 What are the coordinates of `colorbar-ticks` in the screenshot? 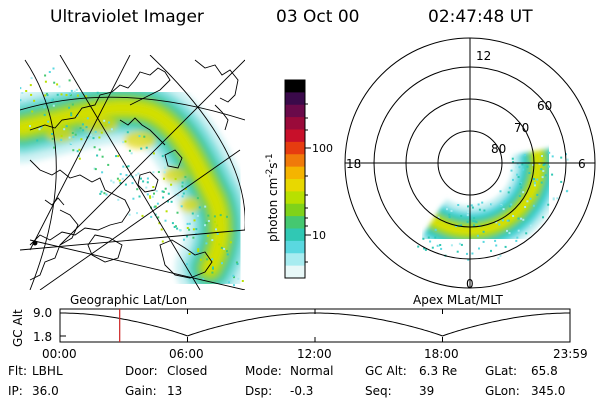 It's located at (308, 183).